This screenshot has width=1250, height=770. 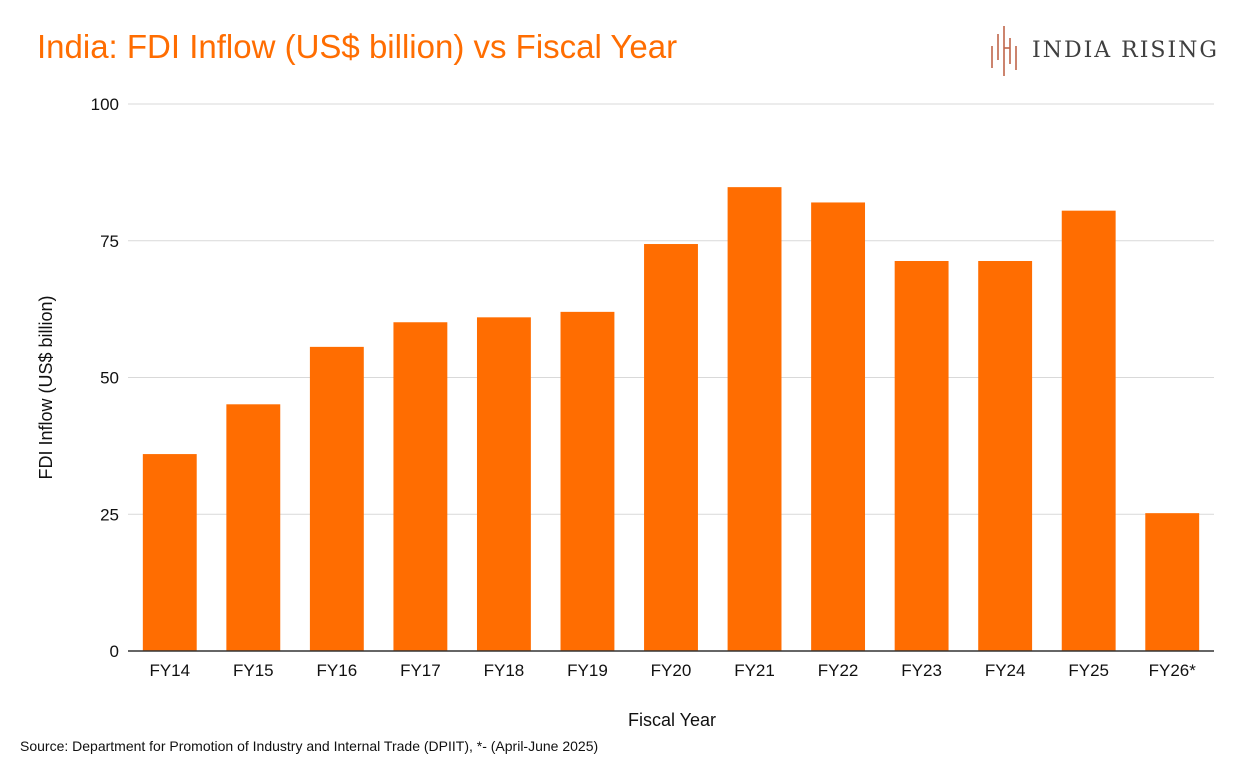 What do you see at coordinates (587, 670) in the screenshot?
I see `x-tick-label: FY19` at bounding box center [587, 670].